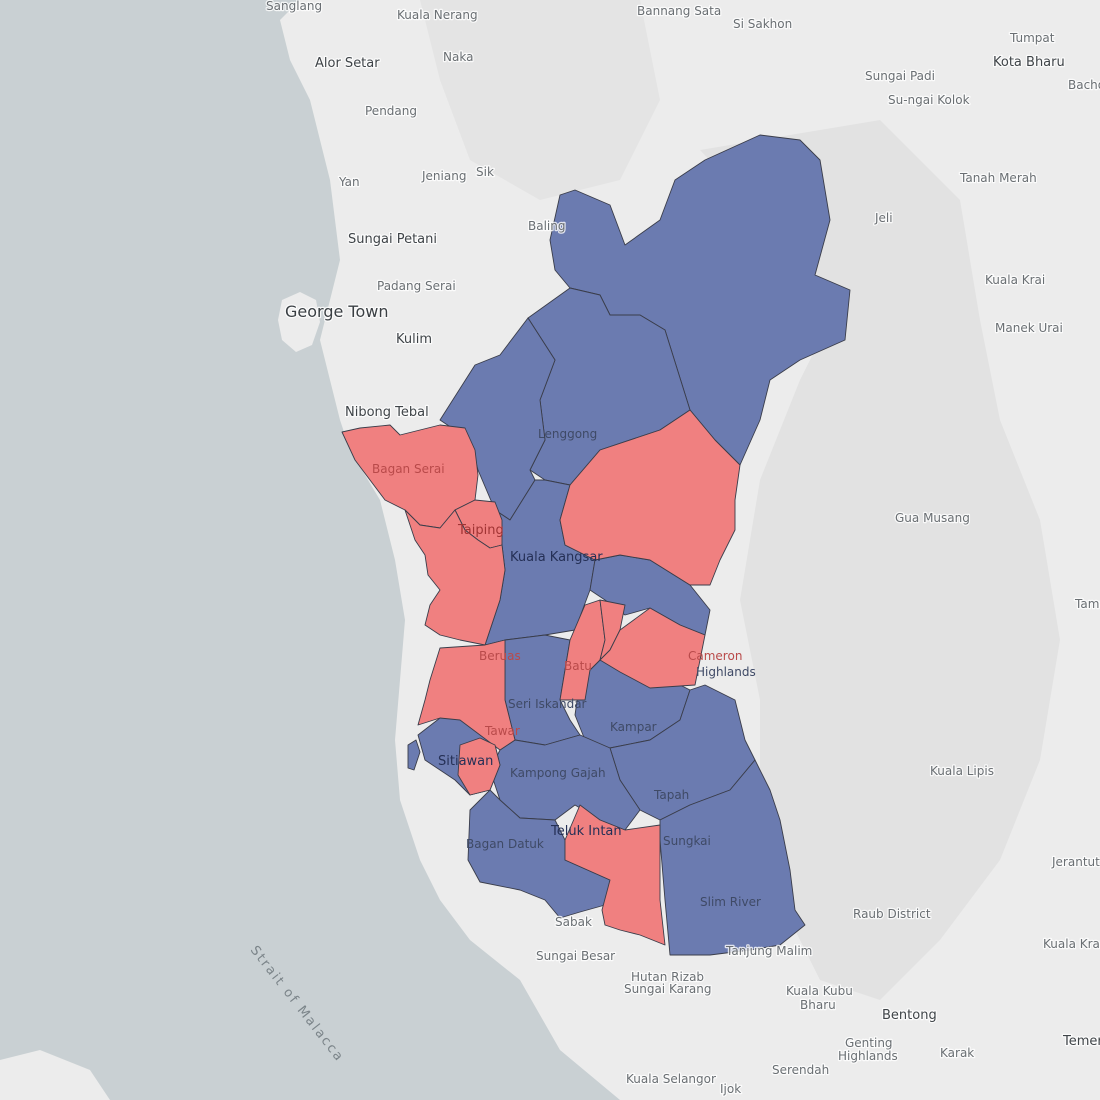  Describe the element at coordinates (730, 902) in the screenshot. I see `label-slim-river: Slim River` at that location.